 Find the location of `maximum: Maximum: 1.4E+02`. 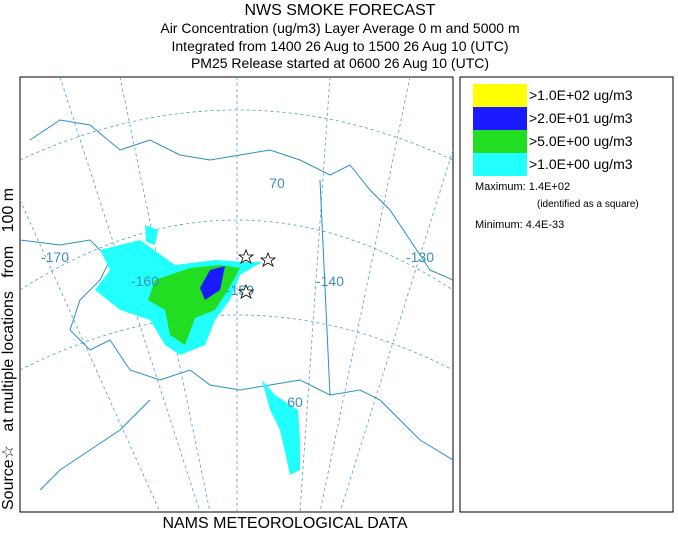

maximum: Maximum: 1.4E+02 is located at coordinates (522, 187).